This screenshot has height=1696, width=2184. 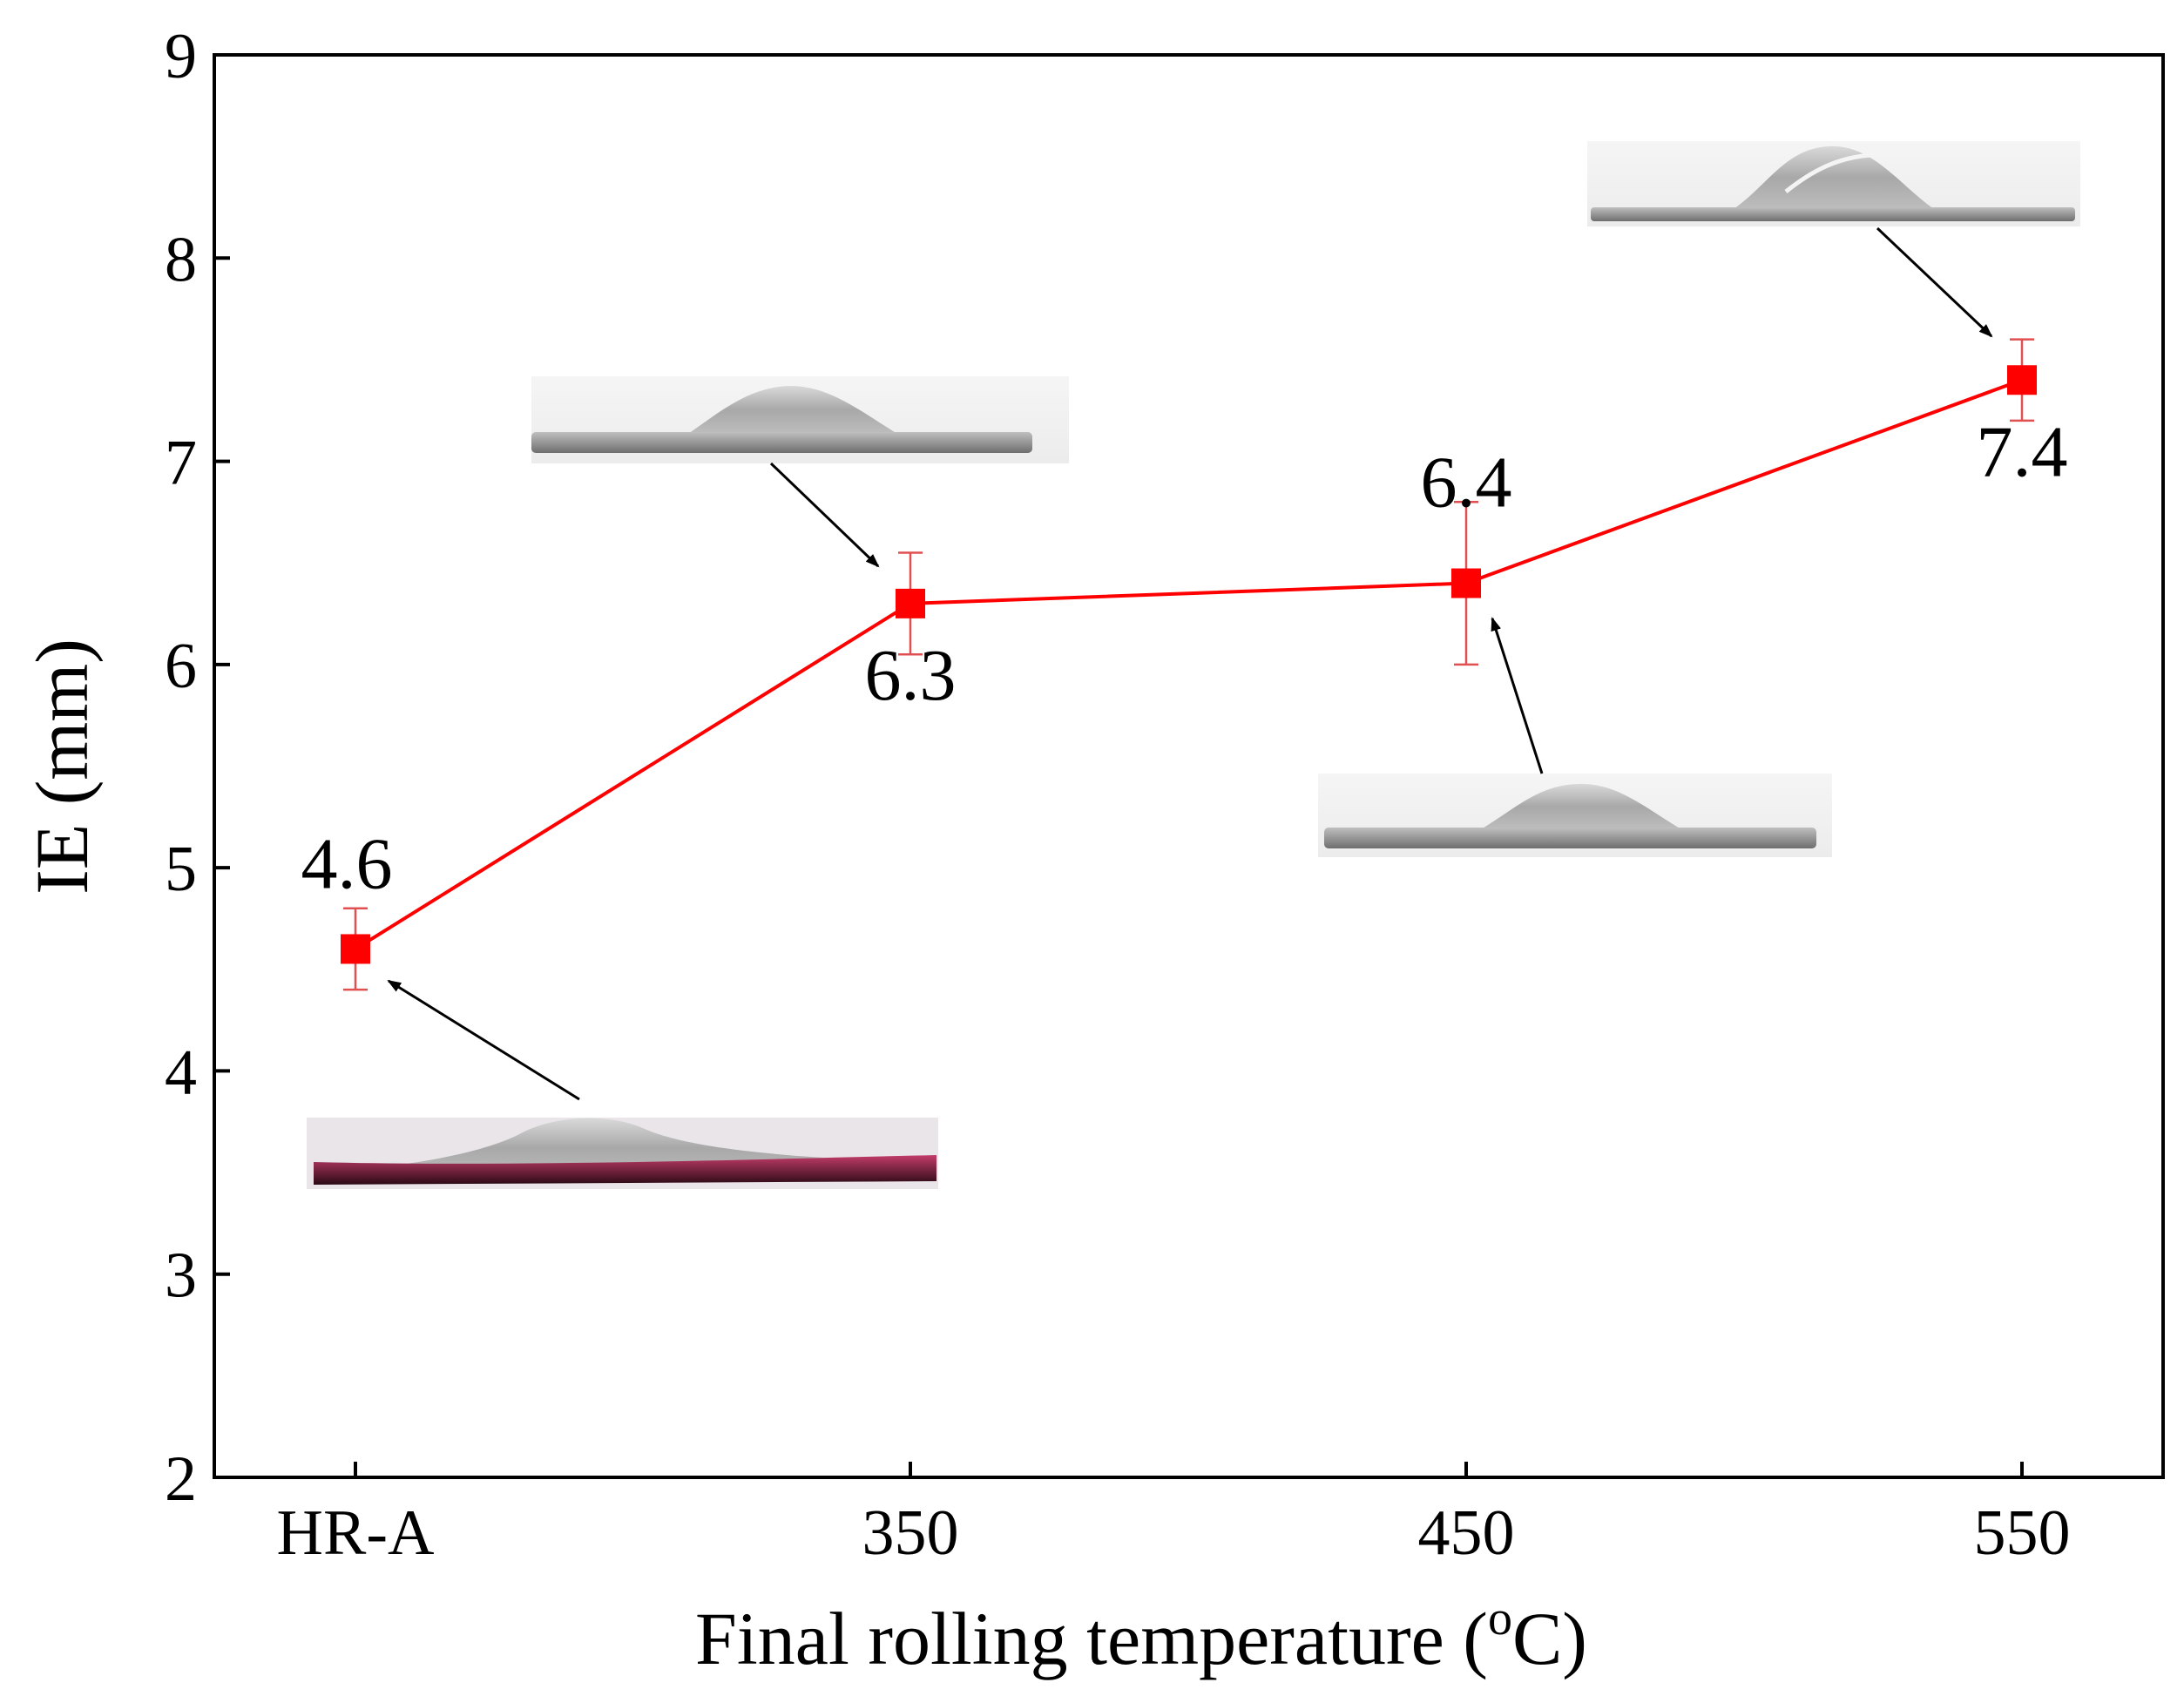 What do you see at coordinates (1141, 1636) in the screenshot?
I see `x-axis-title: Final rolling temperature (oC)` at bounding box center [1141, 1636].